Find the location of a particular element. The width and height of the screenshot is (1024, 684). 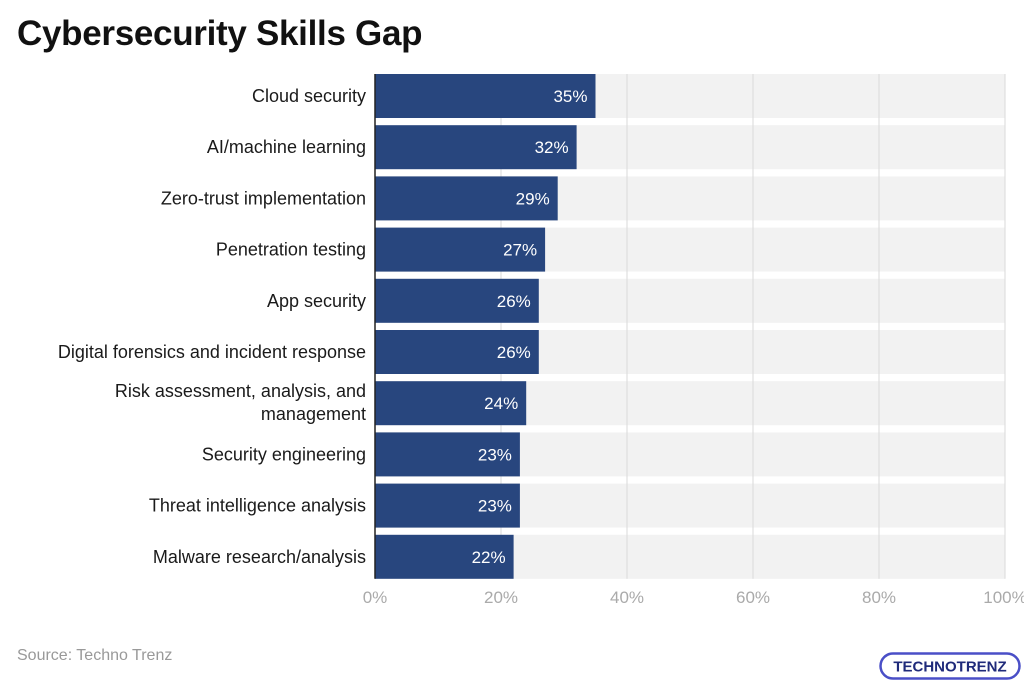

category-label: App security is located at coordinates (316, 301).